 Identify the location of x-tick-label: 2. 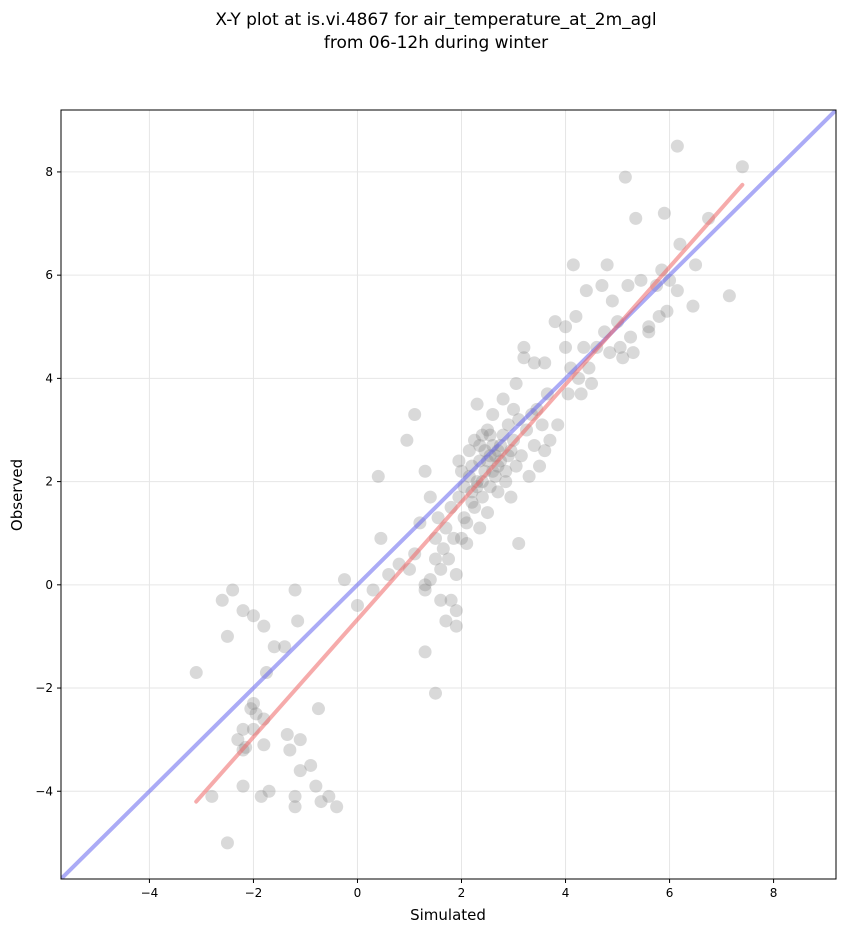
(462, 893).